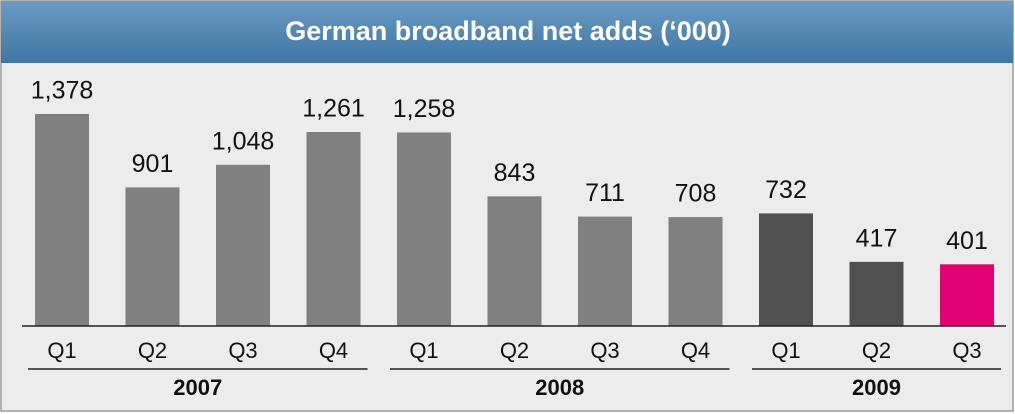 This screenshot has height=414, width=1015. What do you see at coordinates (696, 194) in the screenshot?
I see `value-label: 708` at bounding box center [696, 194].